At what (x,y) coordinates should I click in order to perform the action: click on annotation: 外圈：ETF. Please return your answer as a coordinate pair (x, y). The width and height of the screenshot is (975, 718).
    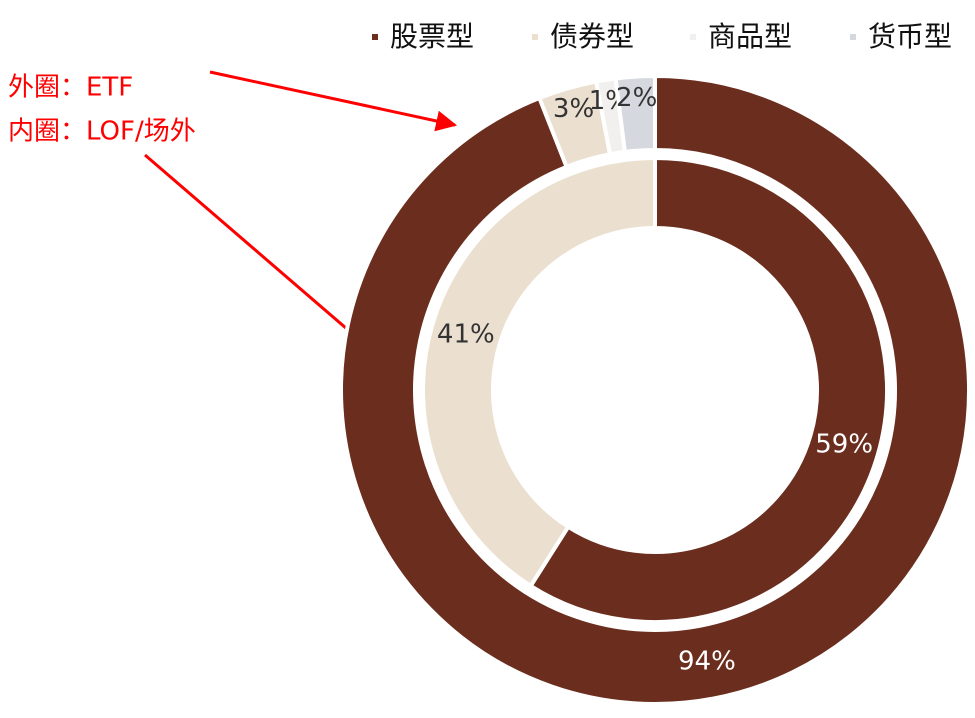
    Looking at the image, I should click on (70, 88).